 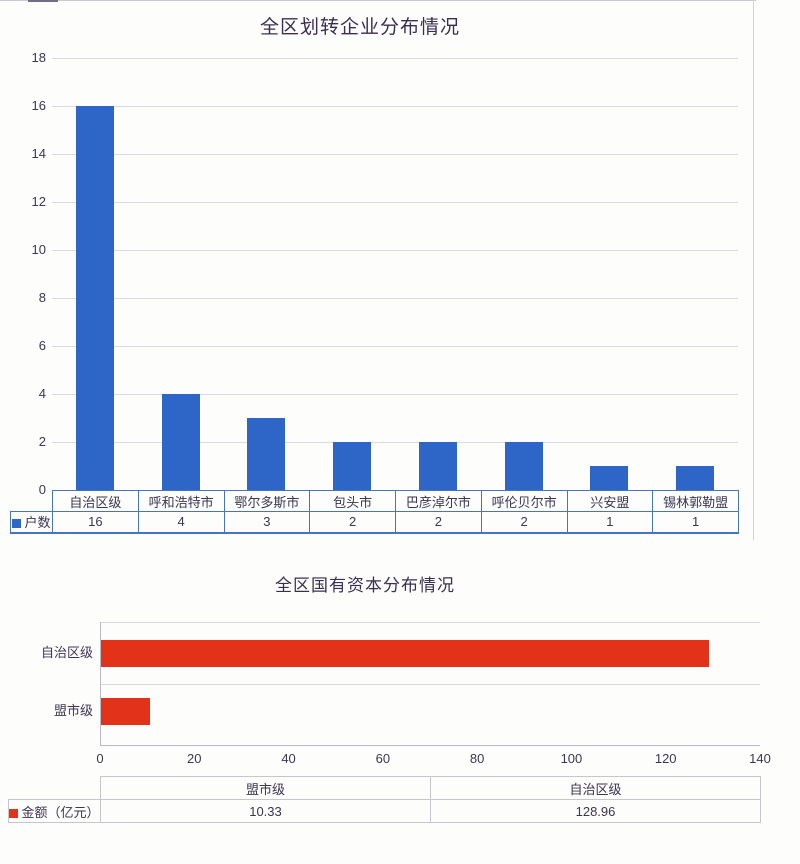 I want to click on x-tick-label: 100, so click(x=571, y=758).